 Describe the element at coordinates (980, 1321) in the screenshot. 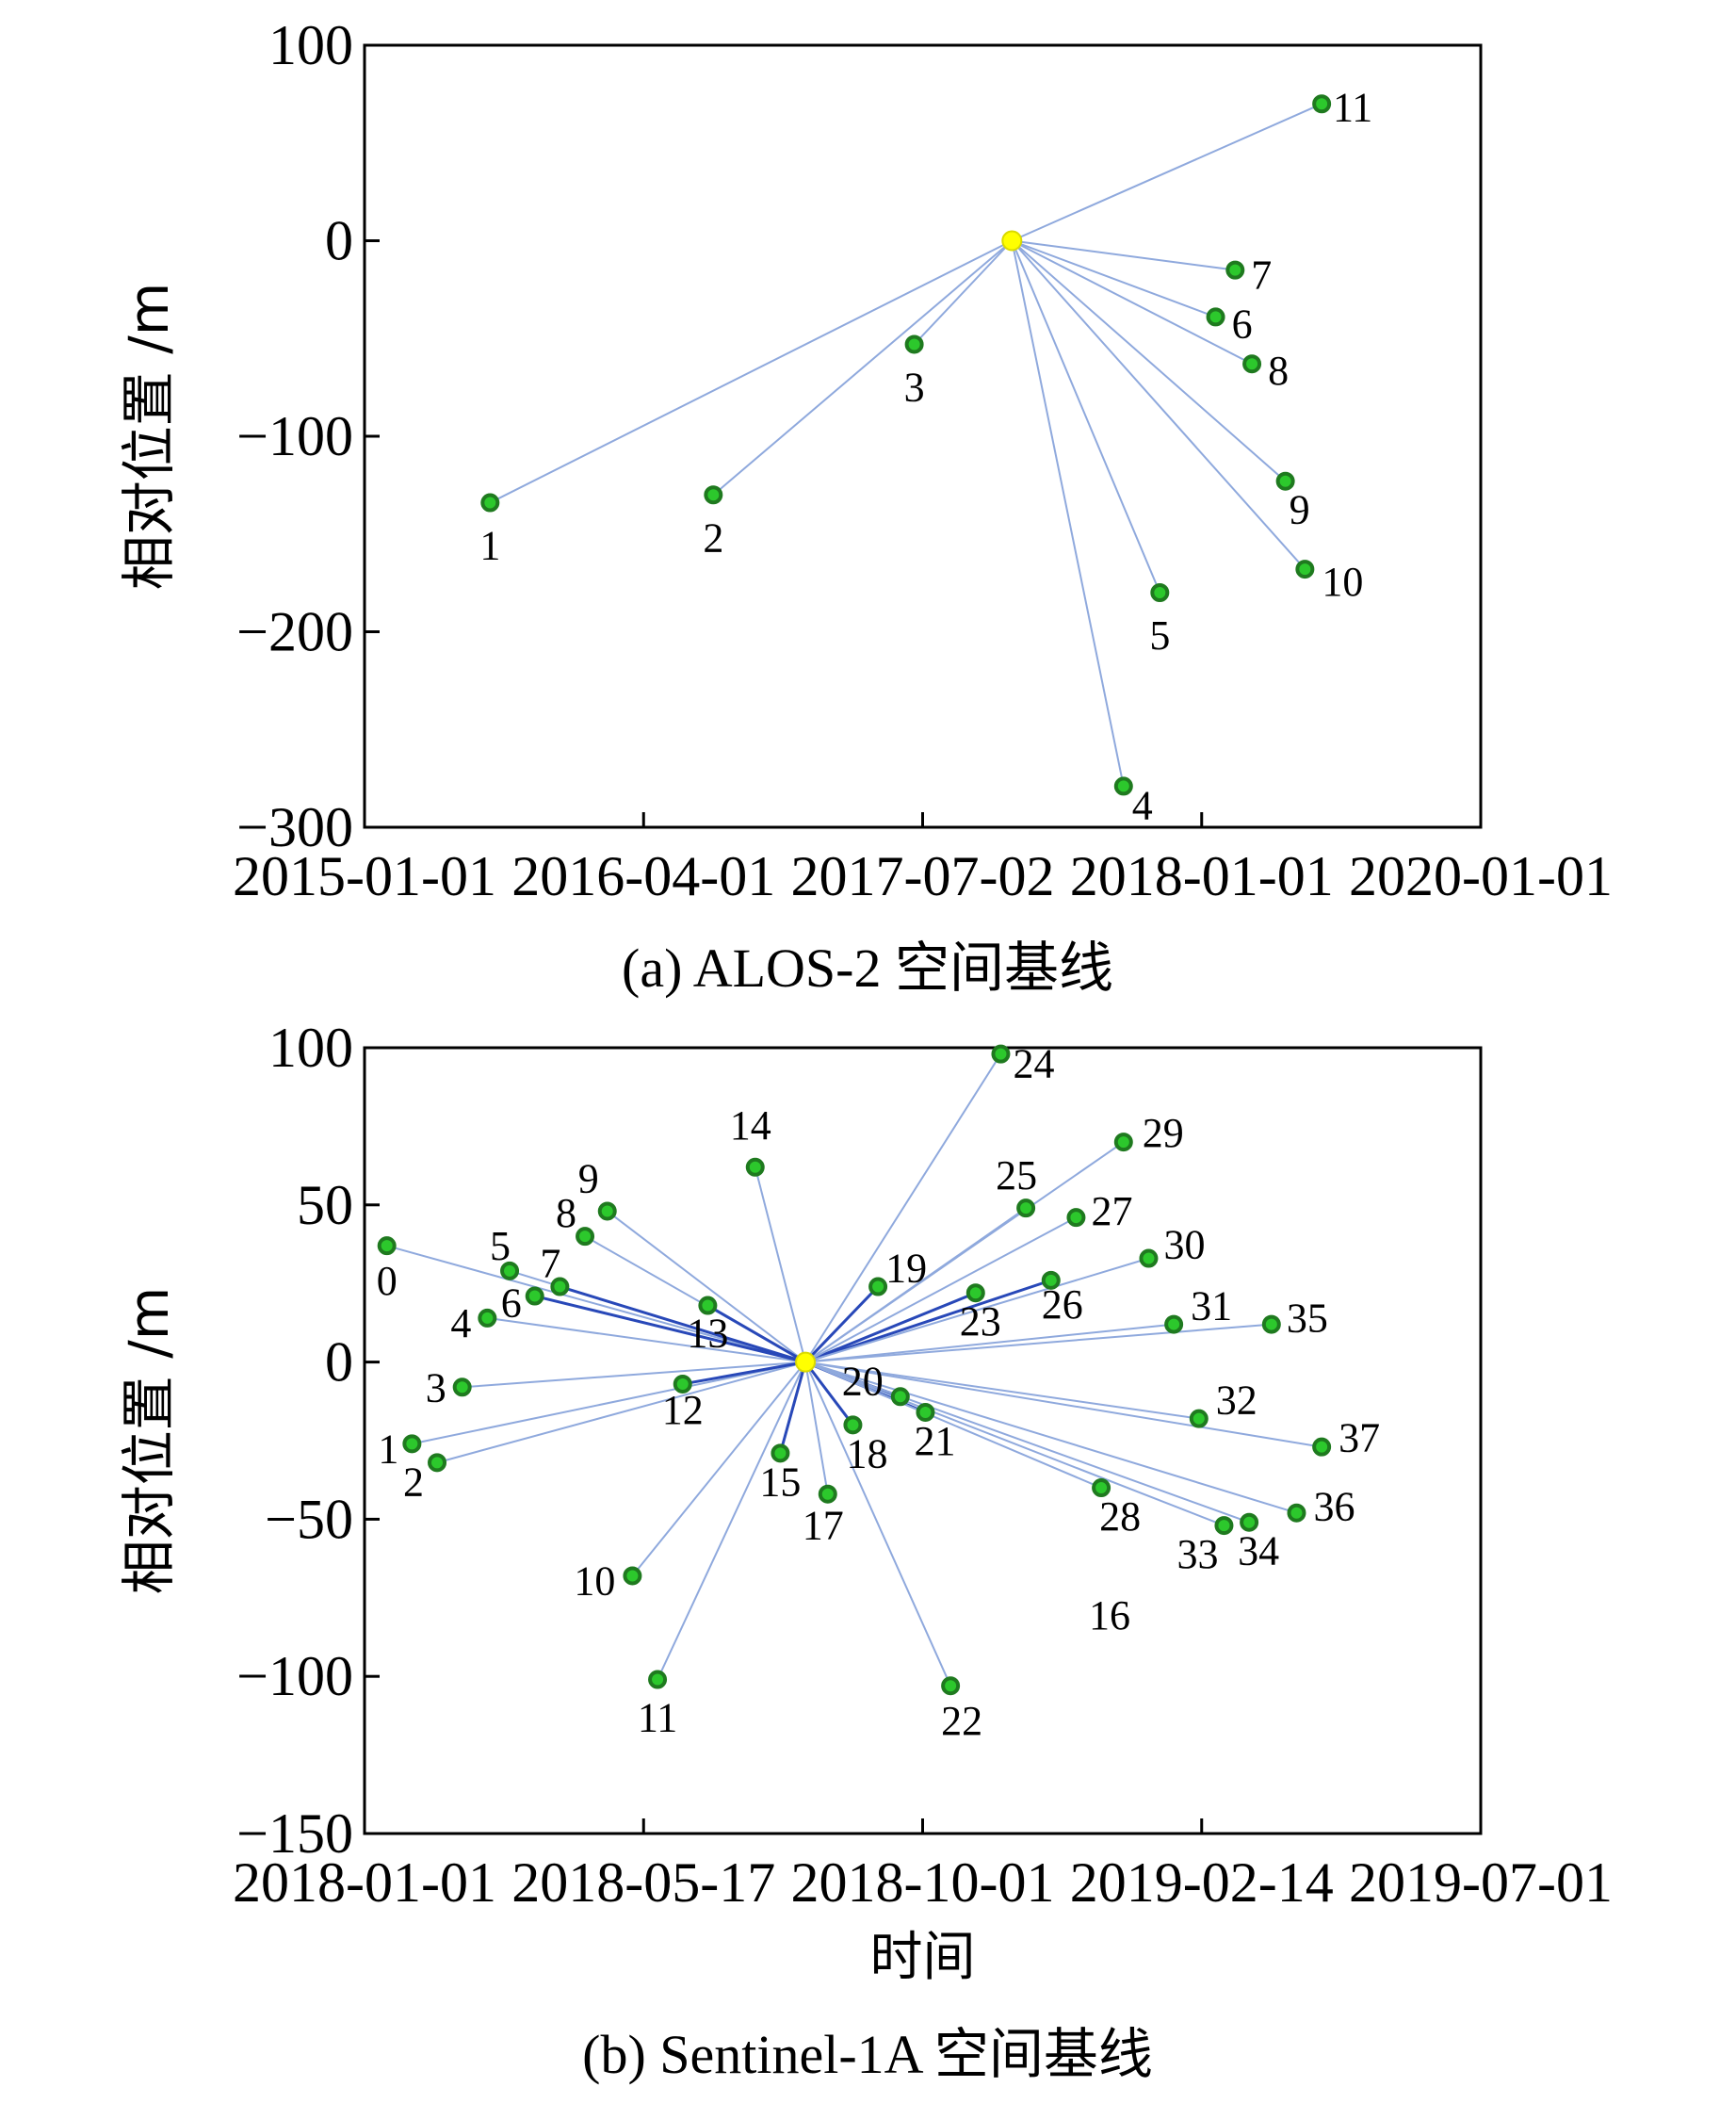

I see `point-label-23: 23` at that location.